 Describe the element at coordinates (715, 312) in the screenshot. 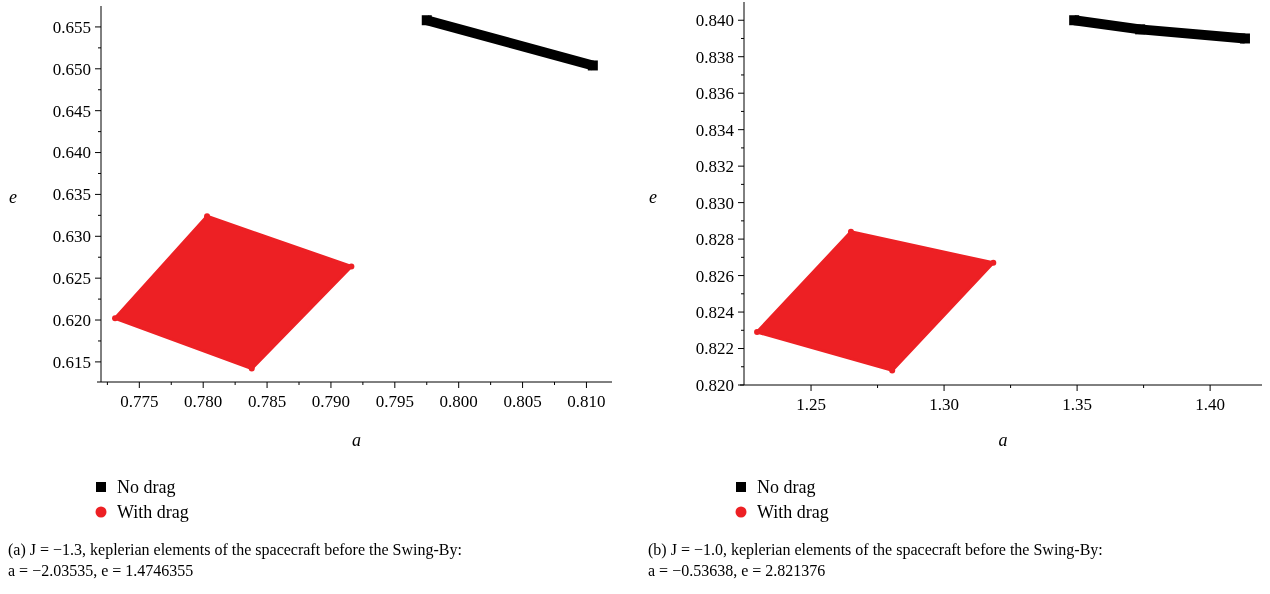

I see `y-tick-label: 0.824` at that location.